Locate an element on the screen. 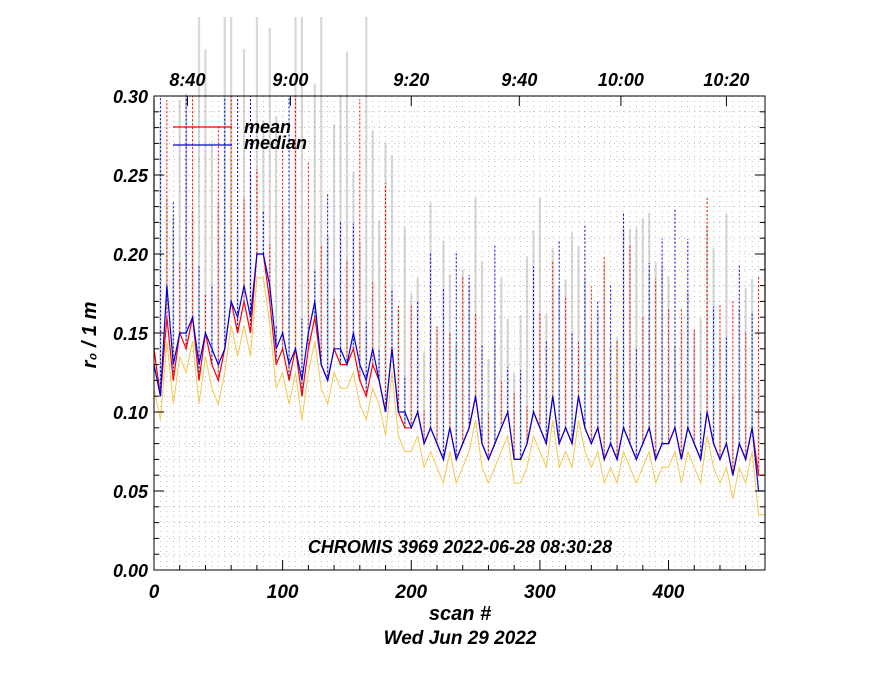  top-time-tick-label: 10:20 is located at coordinates (726, 80).